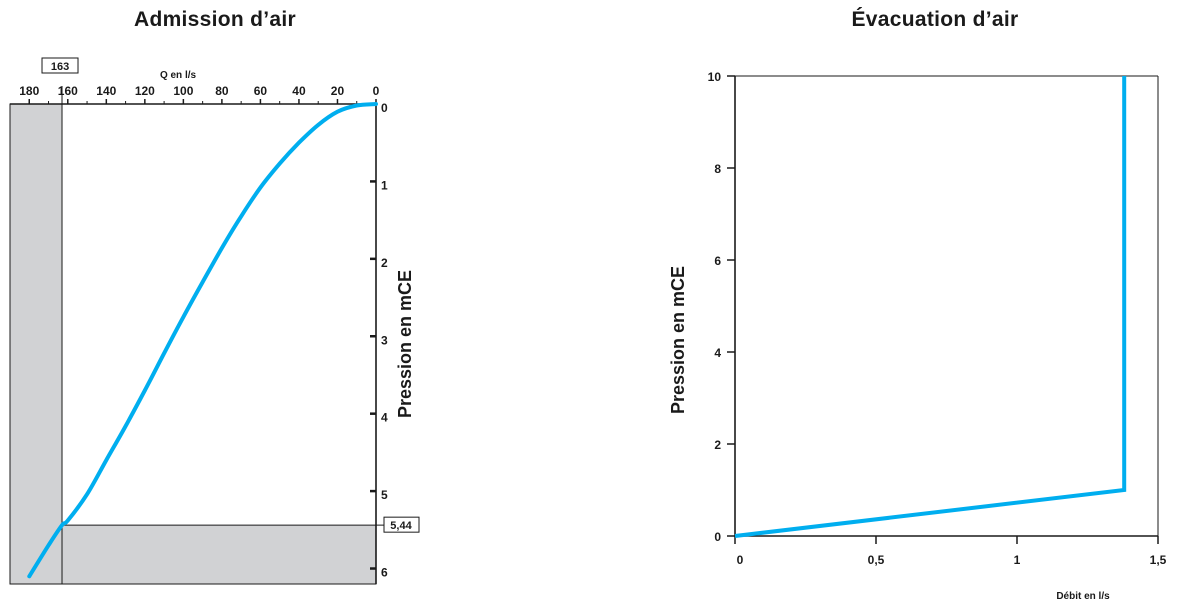  Describe the element at coordinates (935, 19) in the screenshot. I see `chart-title-evacuation: Évacuation d’air` at that location.